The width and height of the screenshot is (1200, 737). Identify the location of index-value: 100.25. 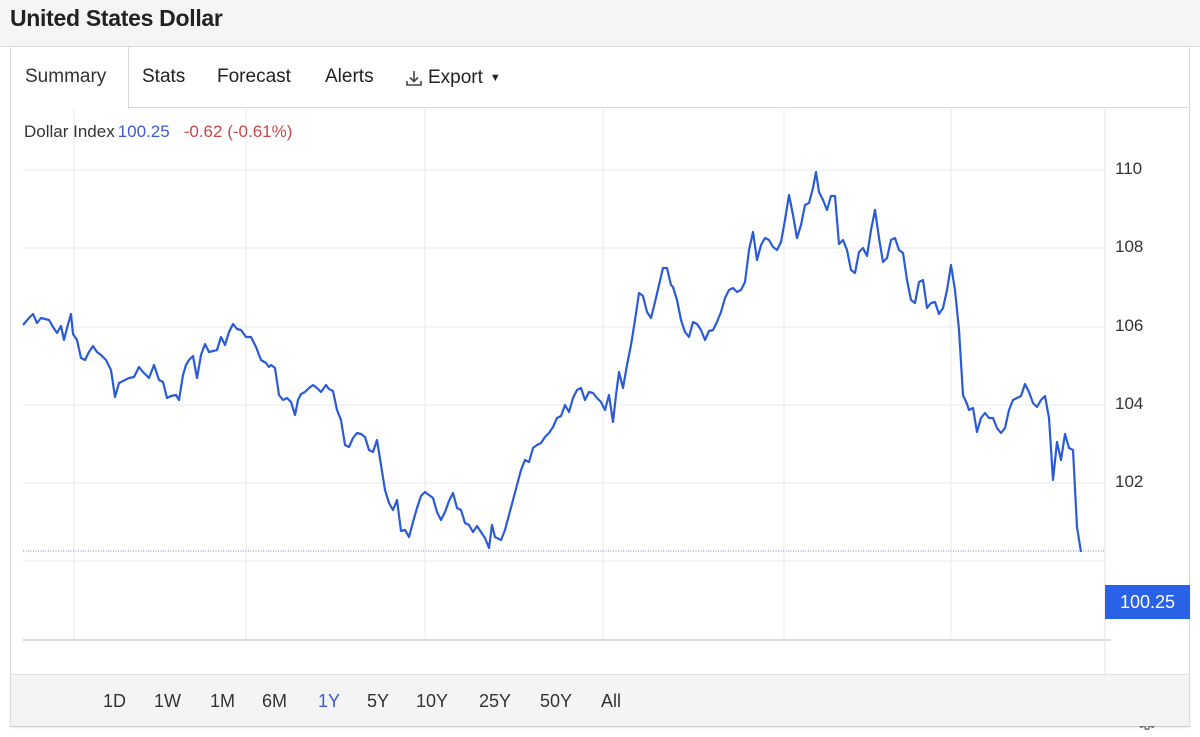
(143, 131).